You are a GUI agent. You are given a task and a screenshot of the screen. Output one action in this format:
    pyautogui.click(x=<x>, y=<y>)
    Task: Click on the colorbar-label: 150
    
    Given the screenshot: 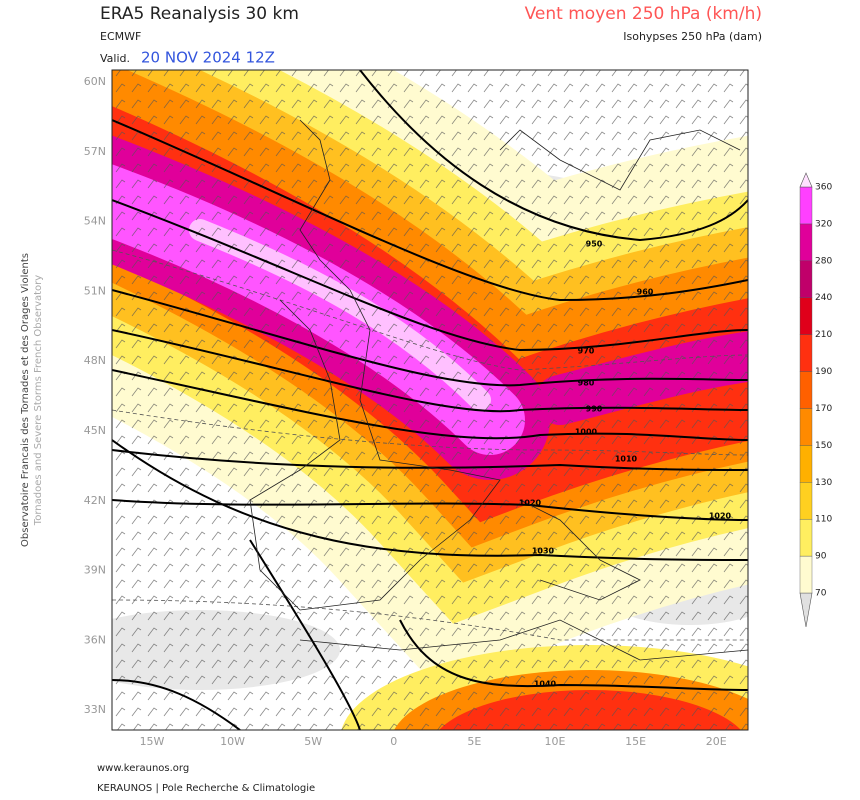 What is the action you would take?
    pyautogui.click(x=823, y=446)
    